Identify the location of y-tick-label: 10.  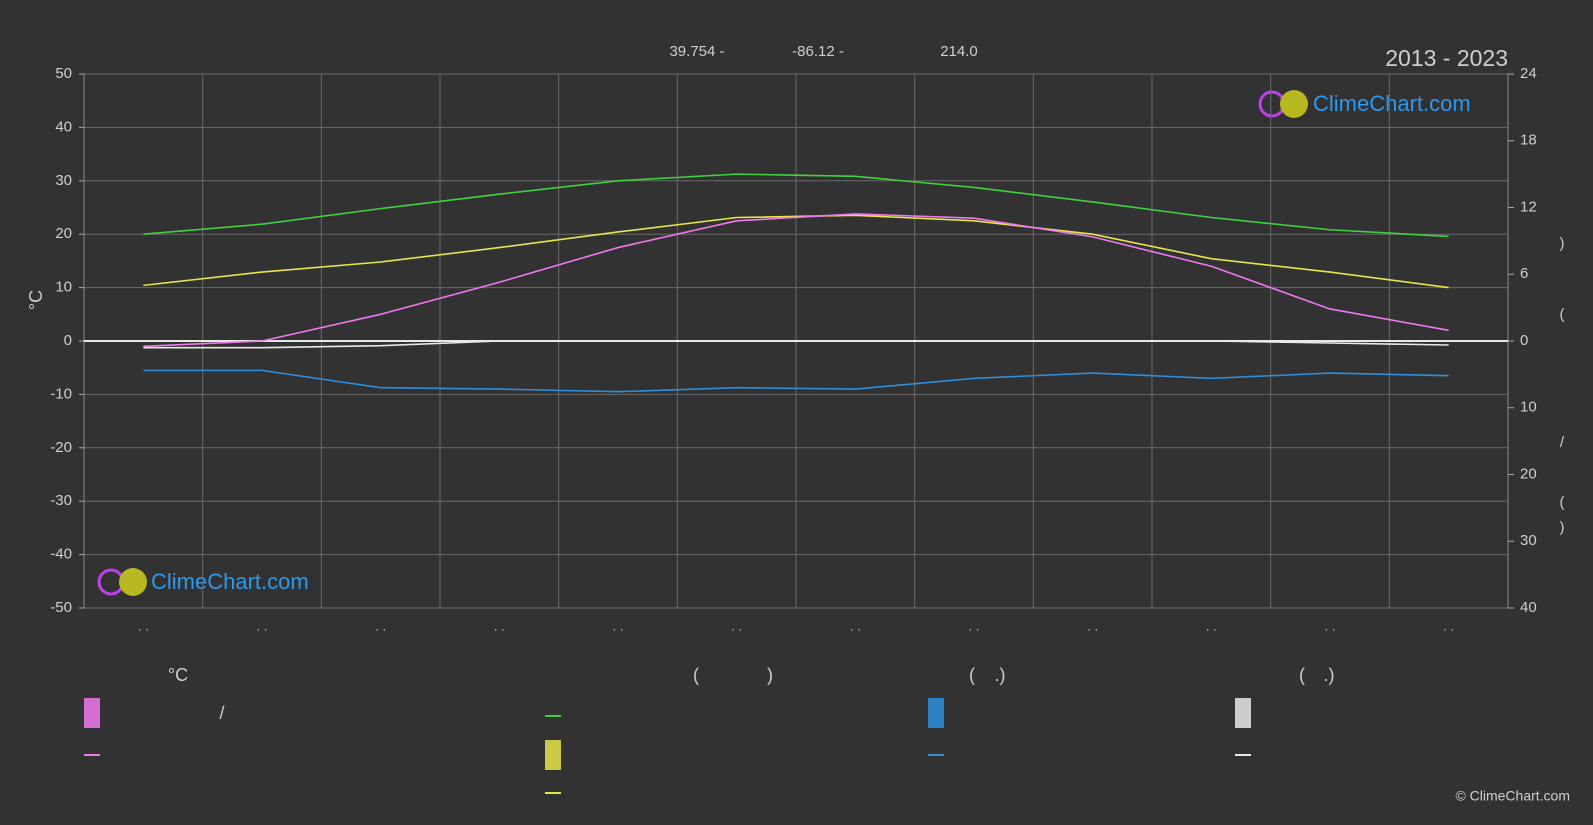
(63, 287).